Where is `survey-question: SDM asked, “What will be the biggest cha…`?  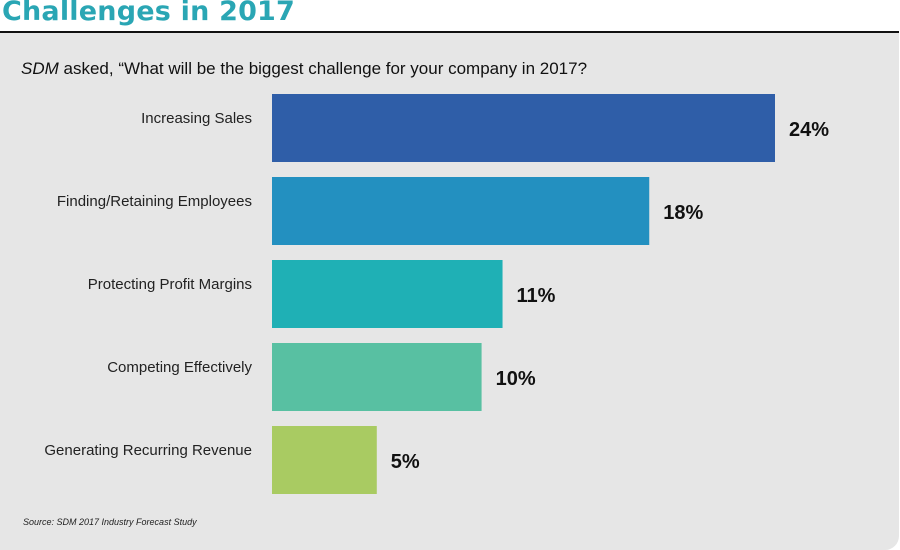
survey-question: SDM asked, “What will be the biggest cha… is located at coordinates (304, 69).